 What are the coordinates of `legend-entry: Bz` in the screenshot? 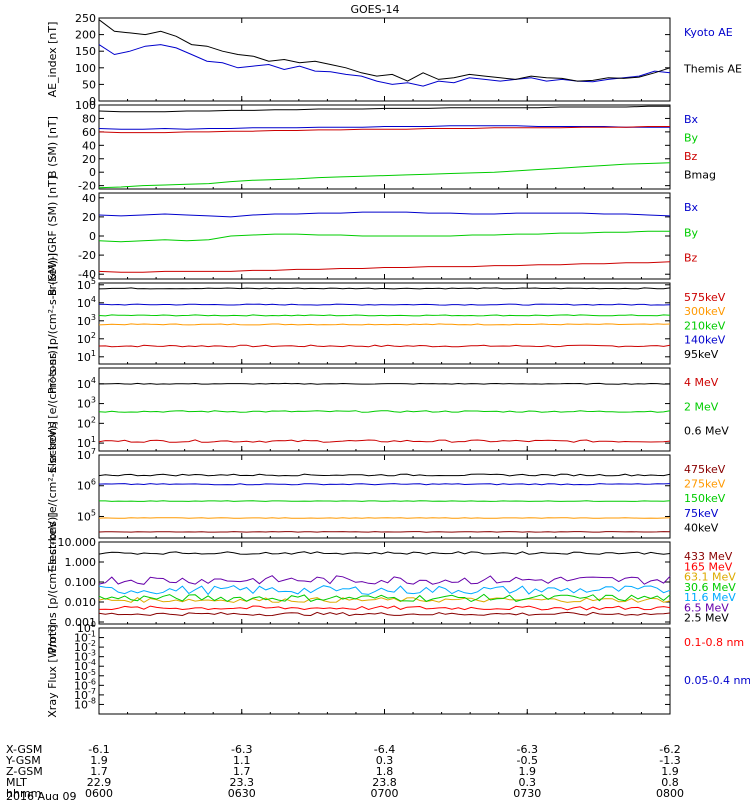 It's located at (691, 156).